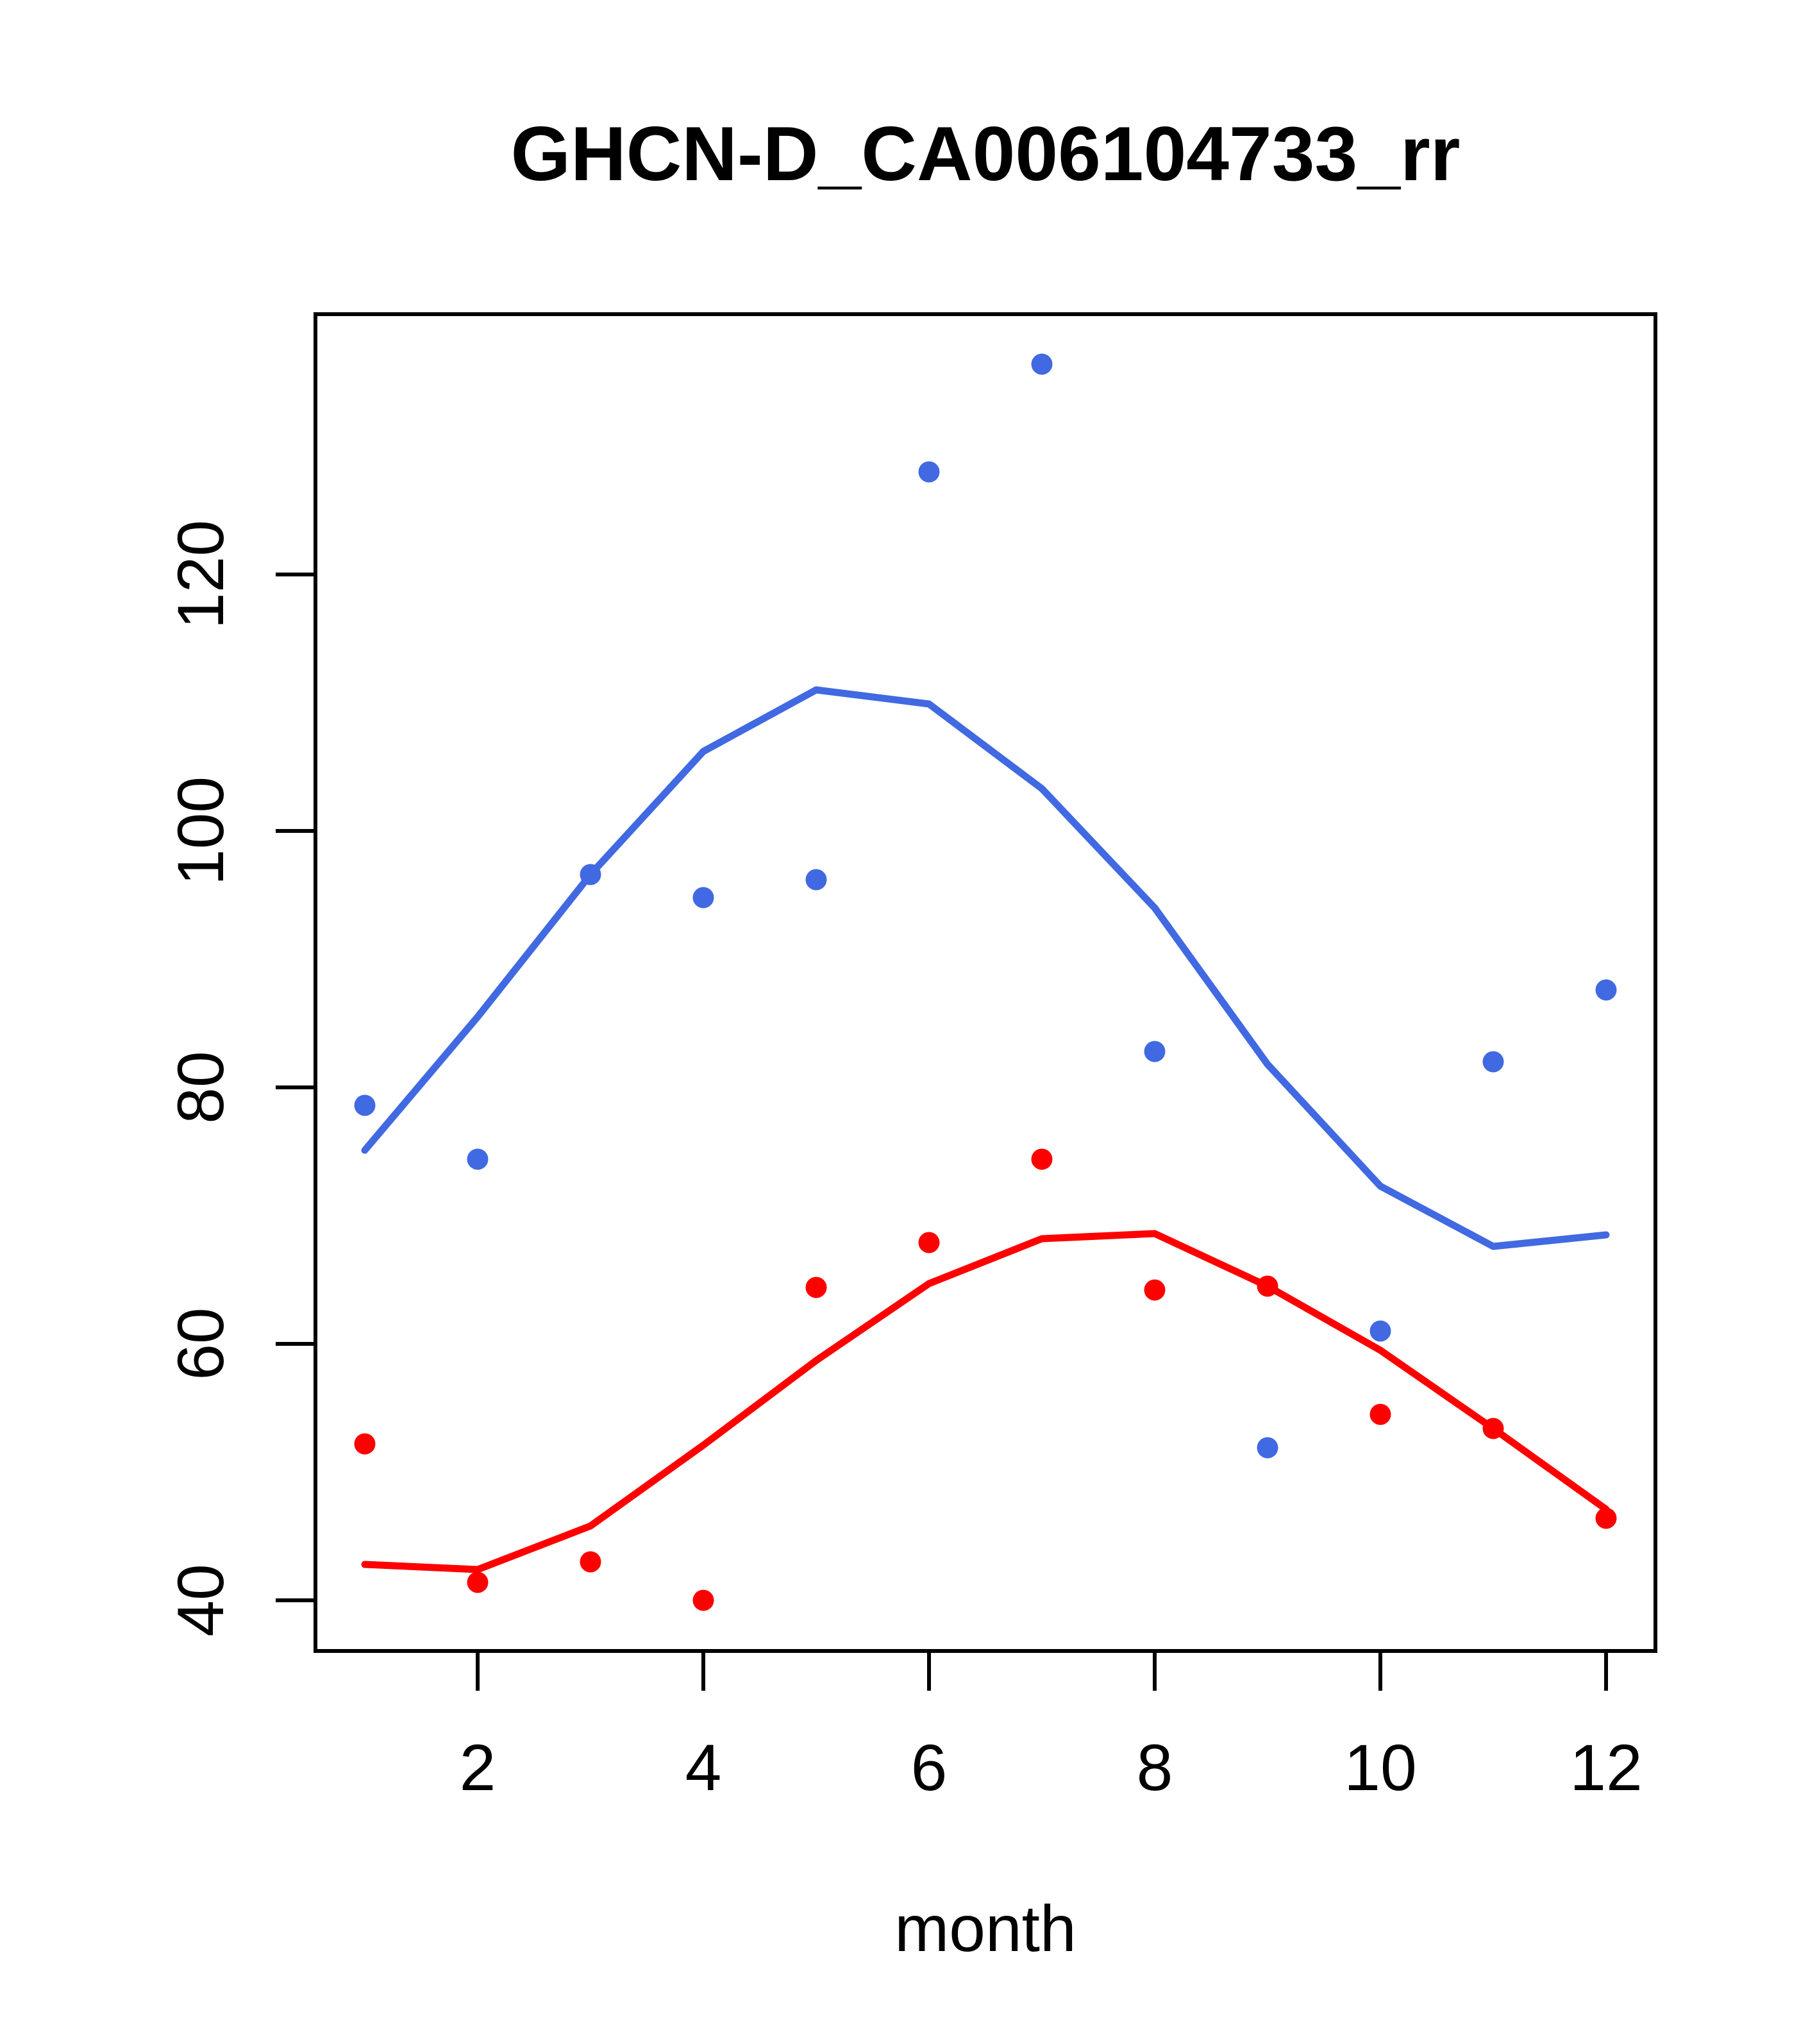  Describe the element at coordinates (201, 1087) in the screenshot. I see `y-tick-label: 80` at that location.